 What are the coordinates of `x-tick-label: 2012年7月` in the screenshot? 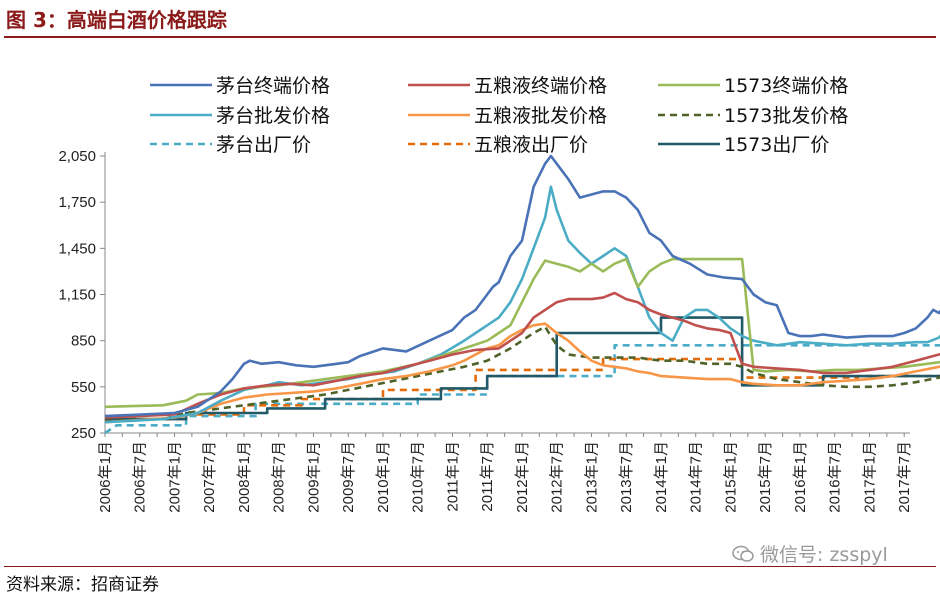 It's located at (557, 477).